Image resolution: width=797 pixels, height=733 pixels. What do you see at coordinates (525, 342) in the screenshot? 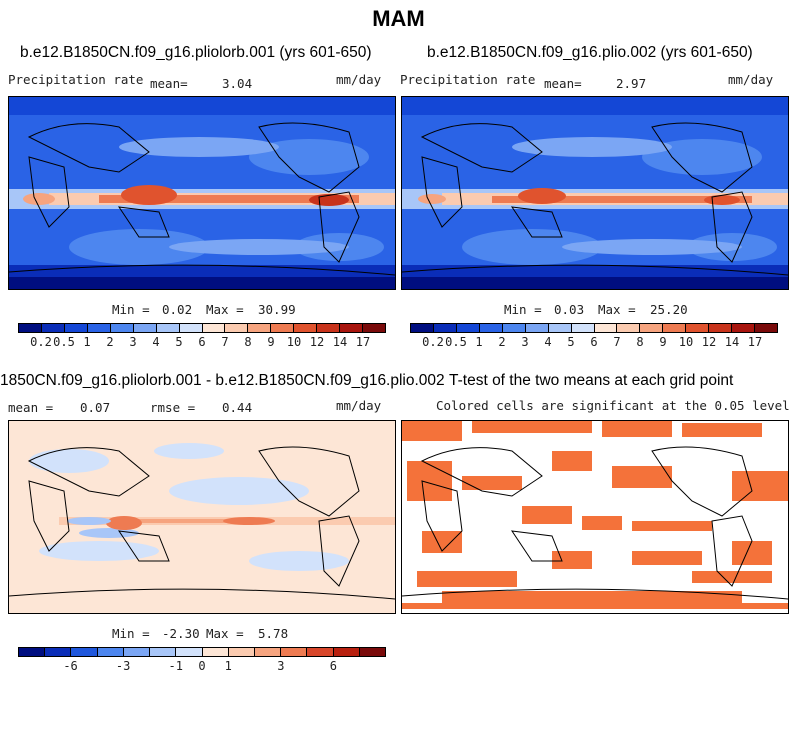
I see `colorbar-b-label: 3` at bounding box center [525, 342].